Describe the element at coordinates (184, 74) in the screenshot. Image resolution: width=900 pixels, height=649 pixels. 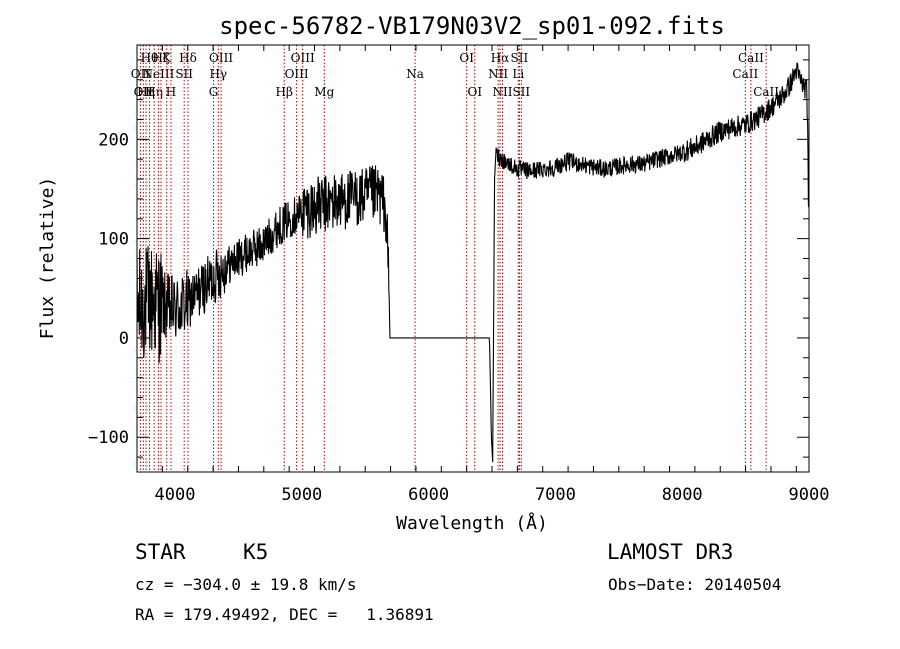
I see `line-marker-label-9: SII` at that location.